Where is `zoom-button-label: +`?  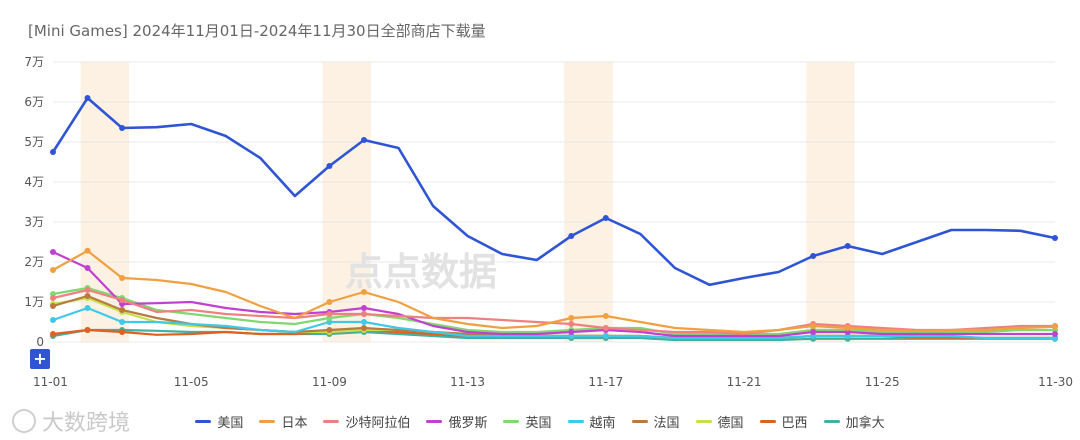 zoom-button-label: + is located at coordinates (39, 358).